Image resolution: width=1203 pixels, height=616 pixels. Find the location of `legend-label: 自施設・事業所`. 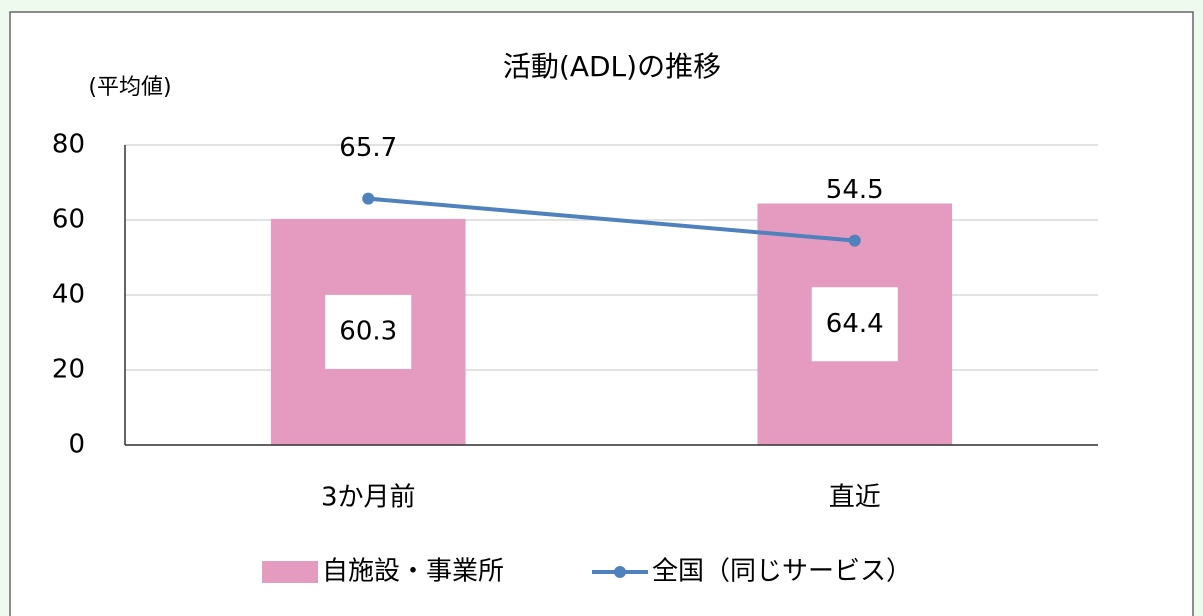

legend-label: 自施設・事業所 is located at coordinates (413, 572).